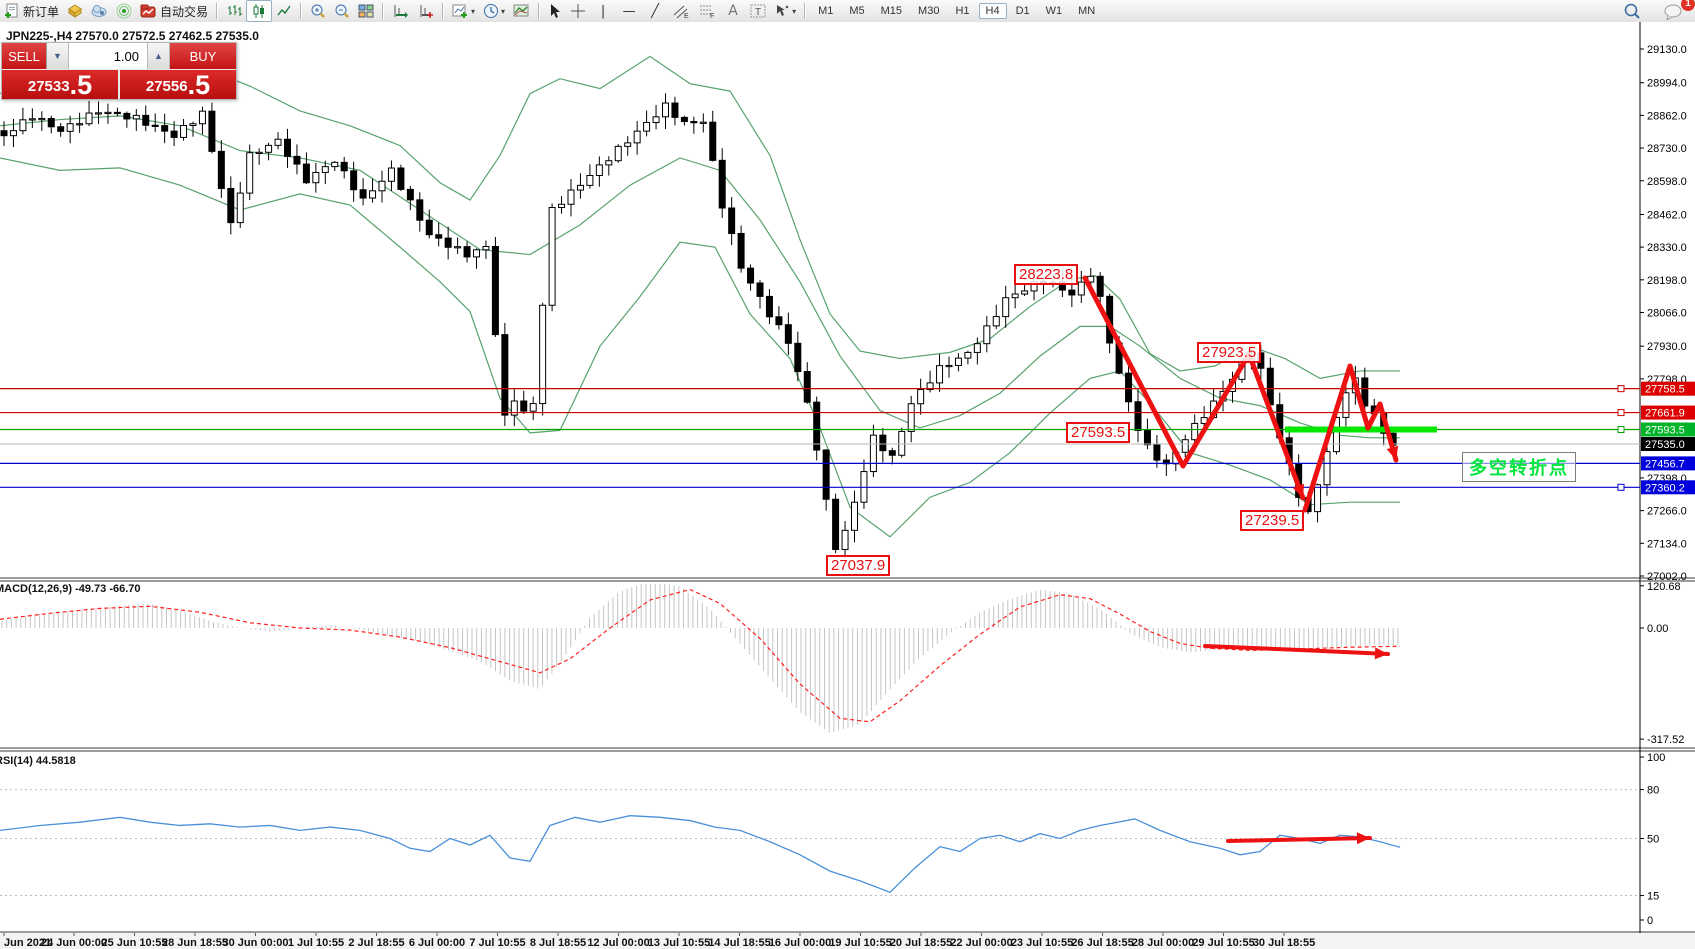  Describe the element at coordinates (1667, 248) in the screenshot. I see `svg-text: 28330.0` at that location.